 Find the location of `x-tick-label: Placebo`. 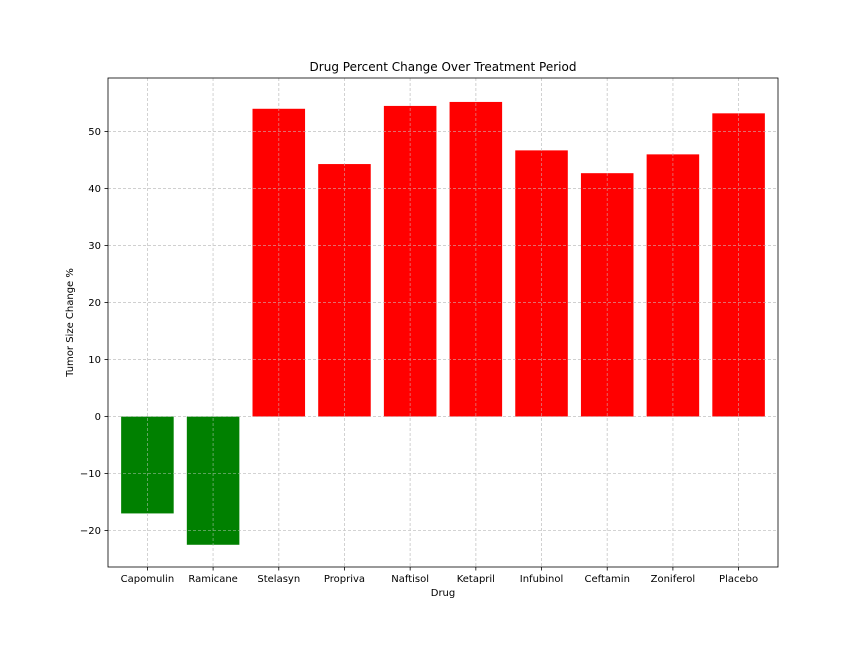

x-tick-label: Placebo is located at coordinates (738, 579).